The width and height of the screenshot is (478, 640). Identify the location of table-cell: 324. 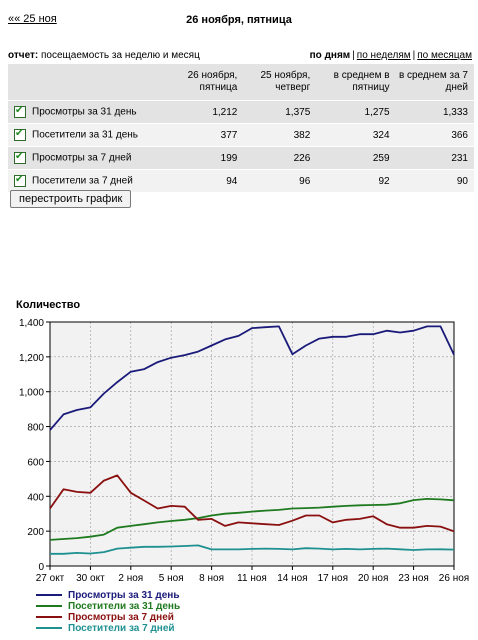
(356, 135).